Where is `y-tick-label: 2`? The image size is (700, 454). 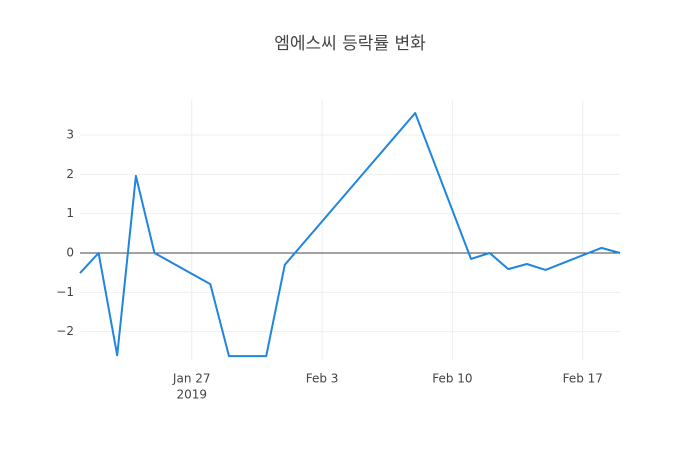
y-tick-label: 2 is located at coordinates (70, 174).